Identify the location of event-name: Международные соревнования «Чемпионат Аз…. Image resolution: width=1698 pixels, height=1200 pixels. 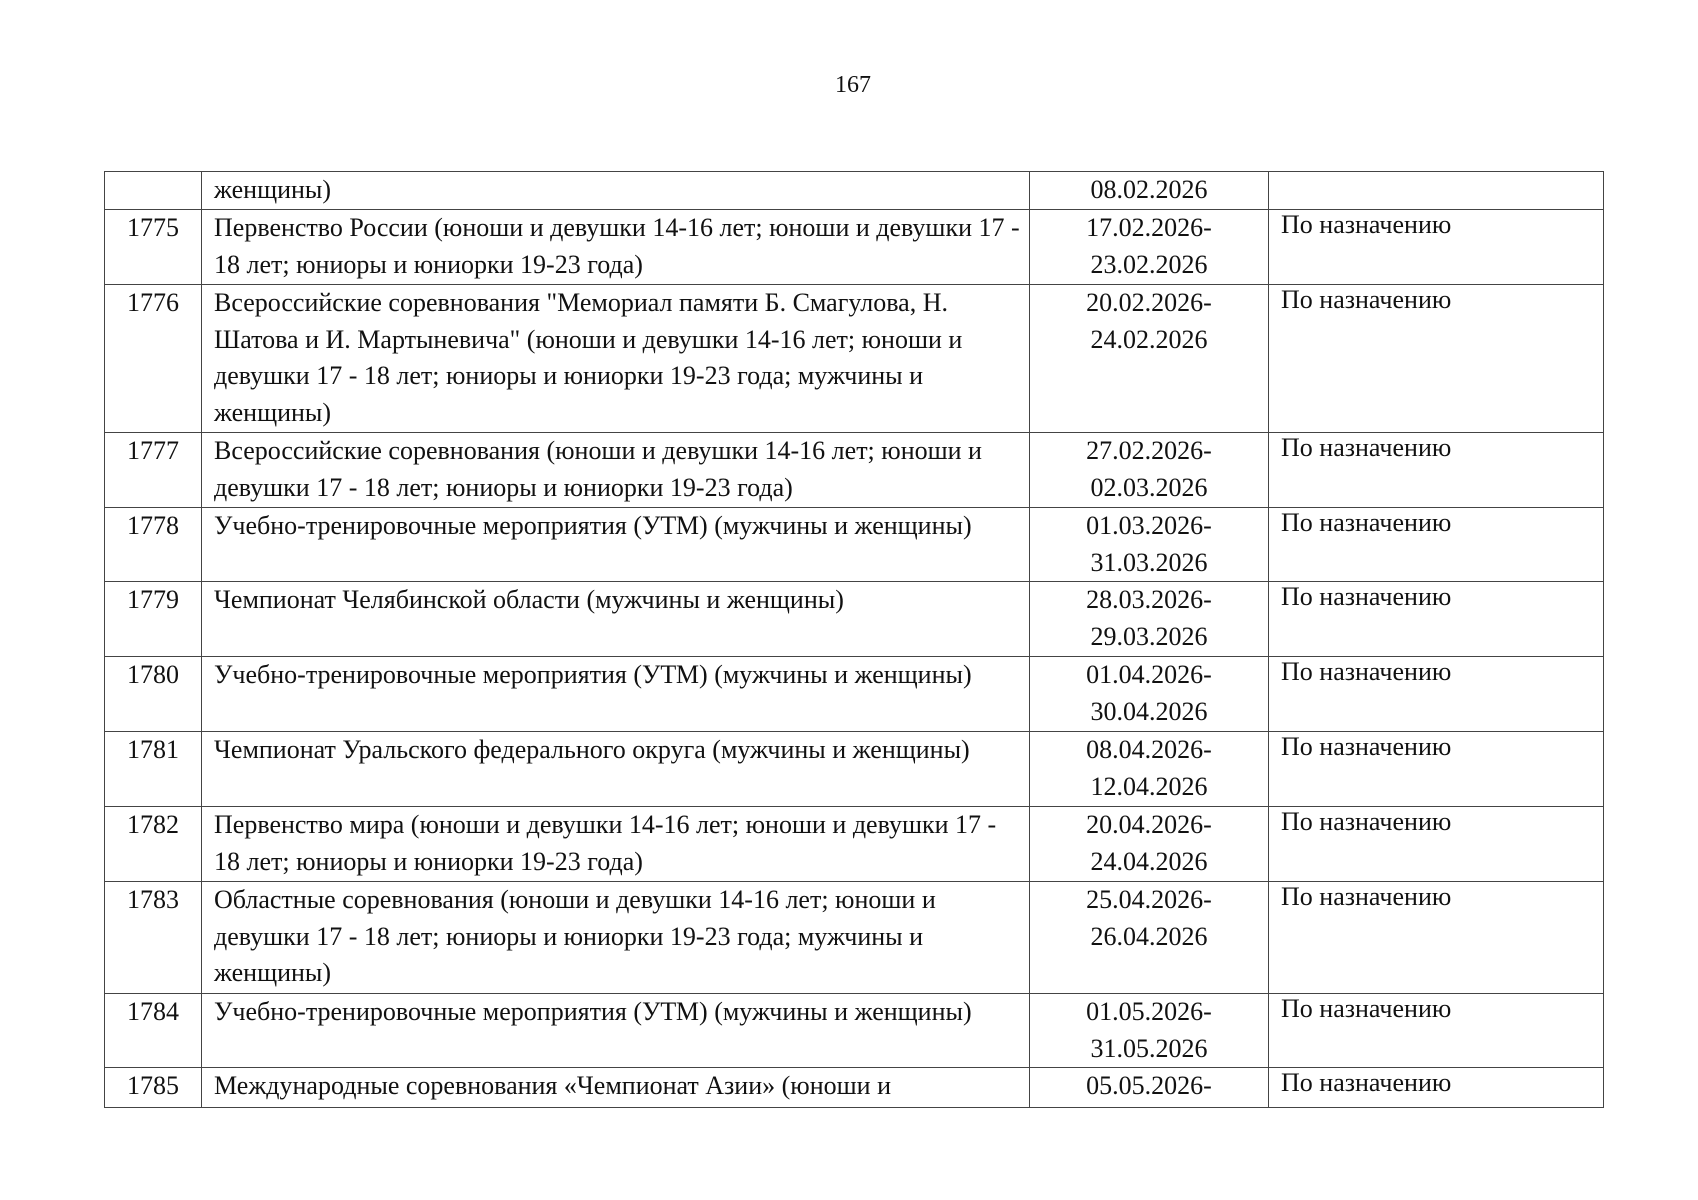
(615, 1087).